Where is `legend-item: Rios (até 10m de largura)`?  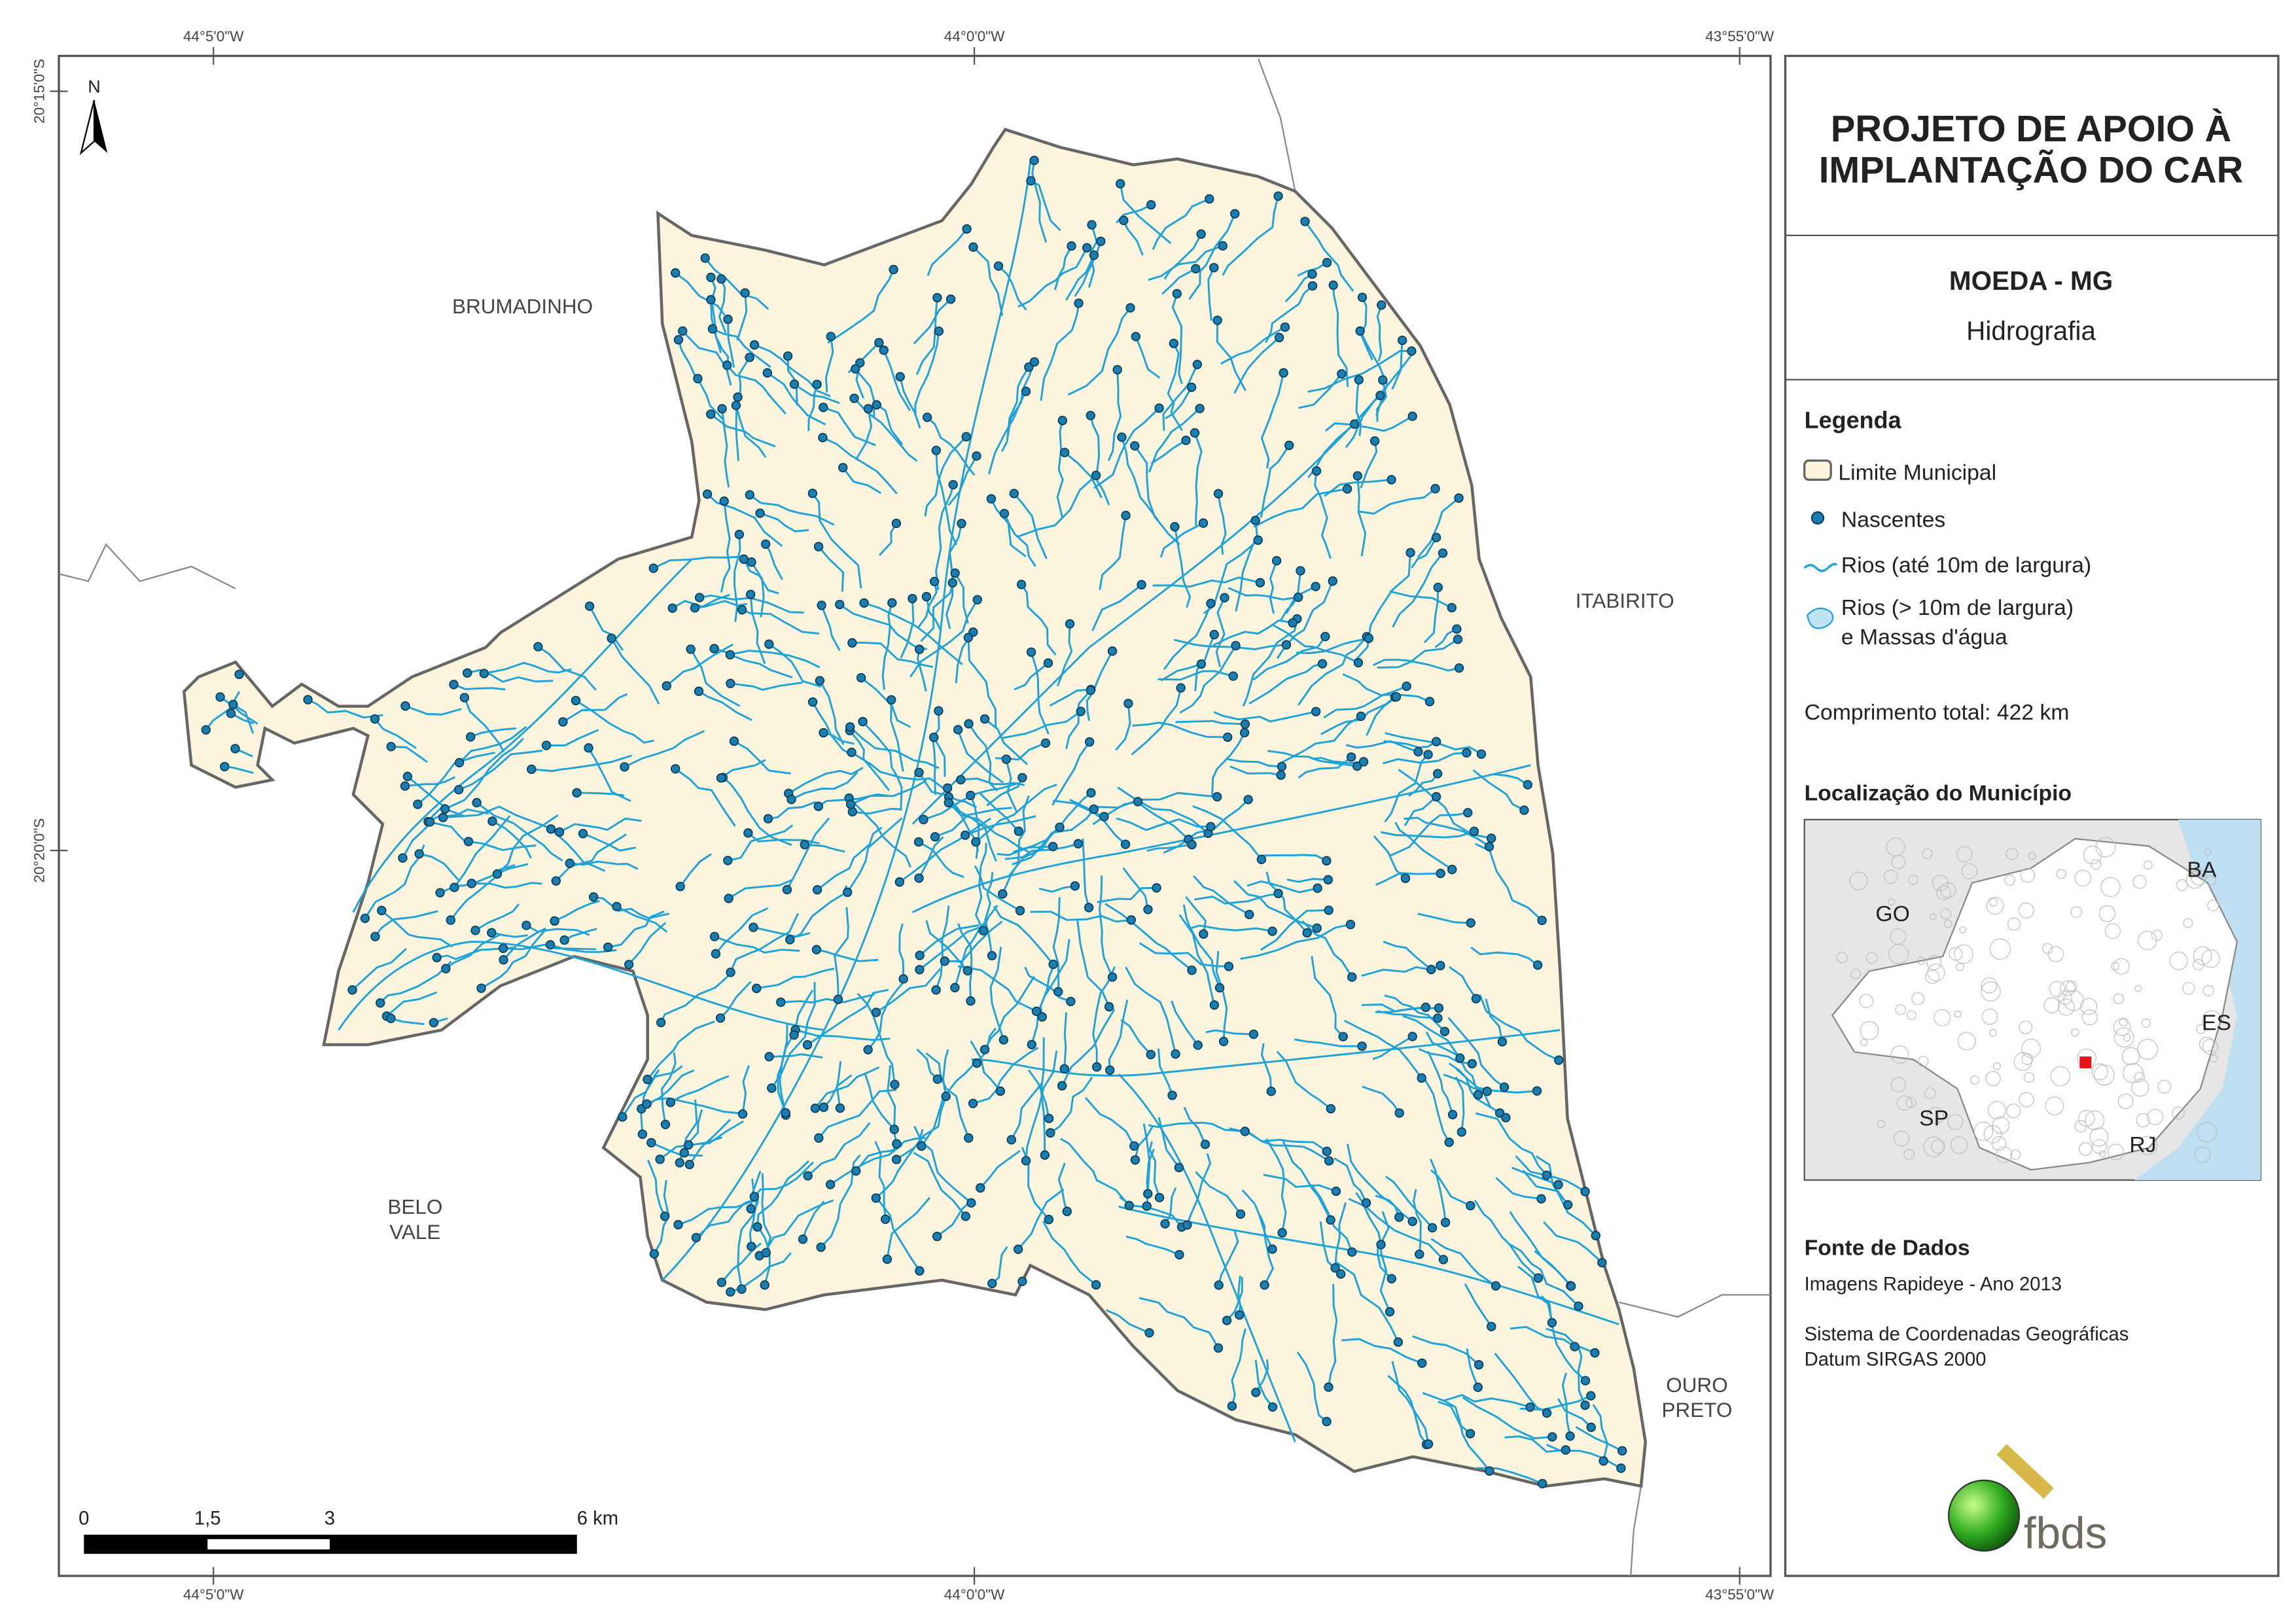
legend-item: Rios (até 10m de largura) is located at coordinates (1966, 566).